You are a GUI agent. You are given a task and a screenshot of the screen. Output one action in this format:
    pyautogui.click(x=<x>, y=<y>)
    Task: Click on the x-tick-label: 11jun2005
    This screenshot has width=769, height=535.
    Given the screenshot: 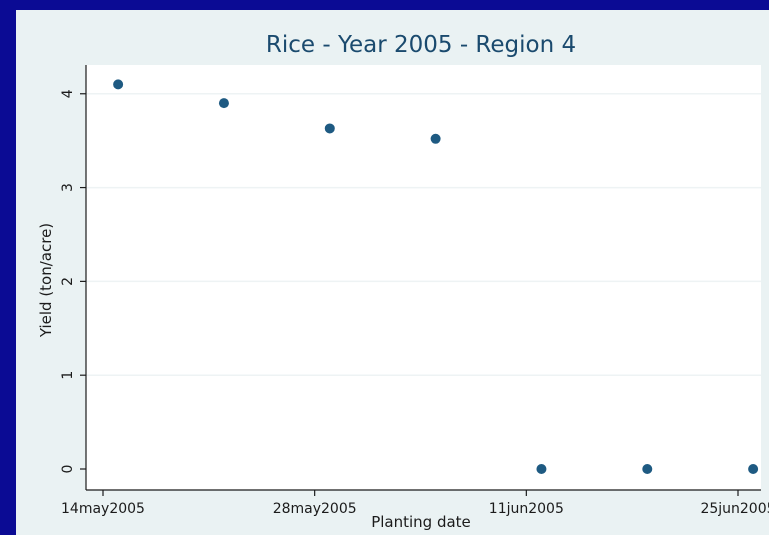 What is the action you would take?
    pyautogui.click(x=526, y=509)
    